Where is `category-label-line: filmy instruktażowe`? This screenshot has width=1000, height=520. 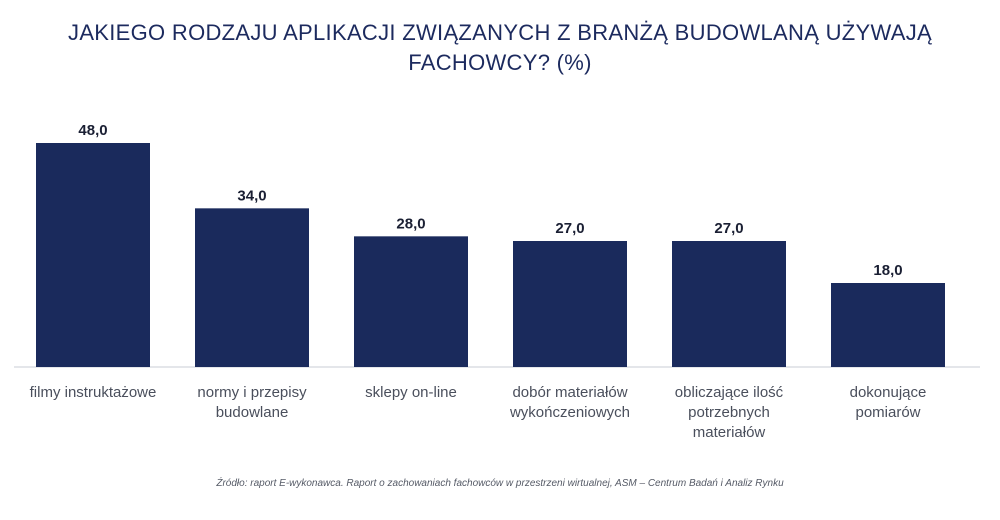 category-label-line: filmy instruktażowe is located at coordinates (93, 392).